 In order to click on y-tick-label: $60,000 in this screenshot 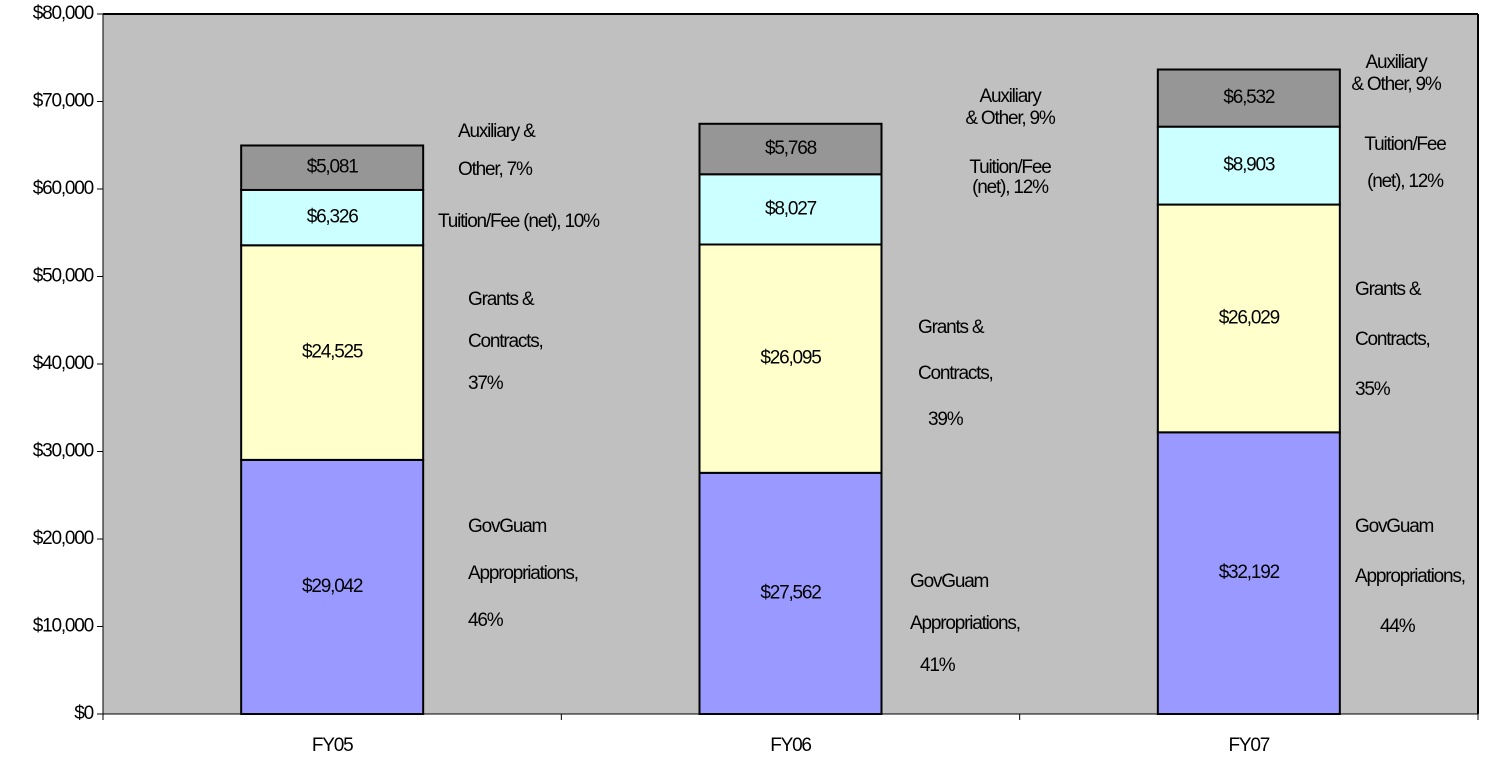, I will do `click(63, 188)`.